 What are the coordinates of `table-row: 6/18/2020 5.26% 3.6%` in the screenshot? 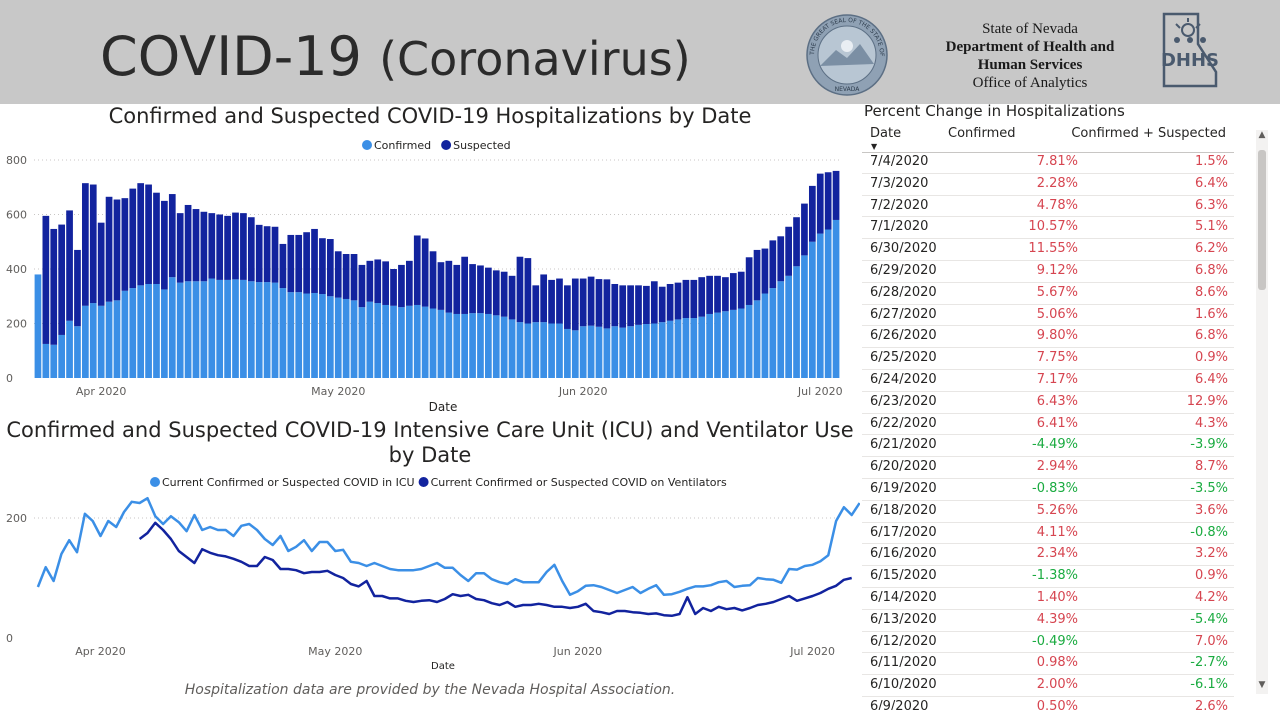 It's located at (1048, 512).